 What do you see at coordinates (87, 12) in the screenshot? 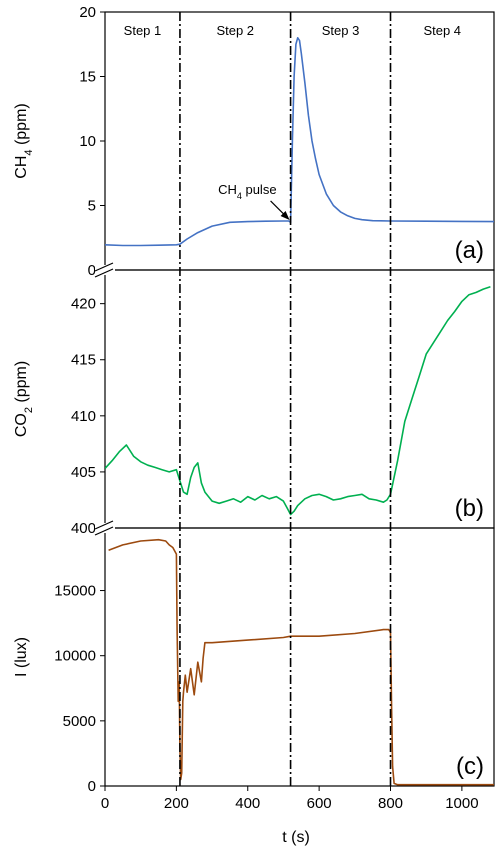
I see `y-tick-label-ch4: 20` at bounding box center [87, 12].